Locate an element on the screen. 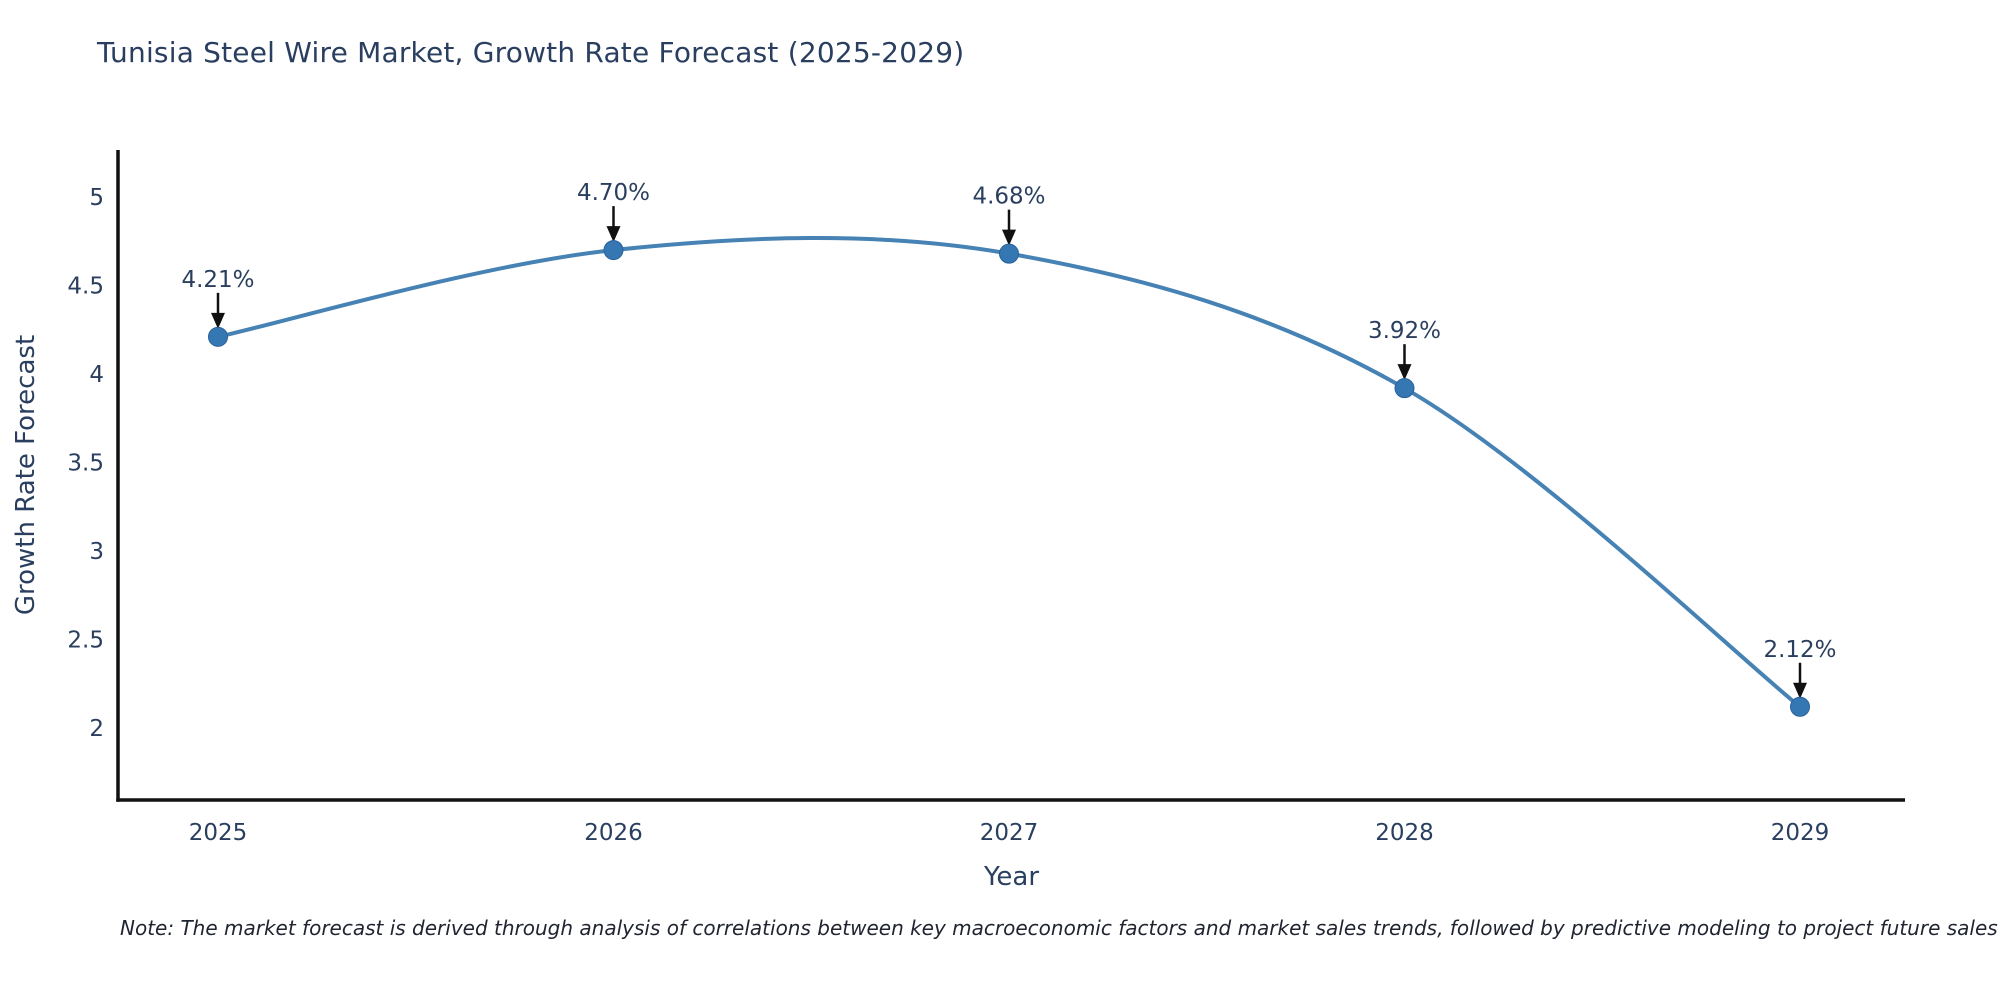 The width and height of the screenshot is (2000, 1000). data-point-2029 is located at coordinates (1800, 706).